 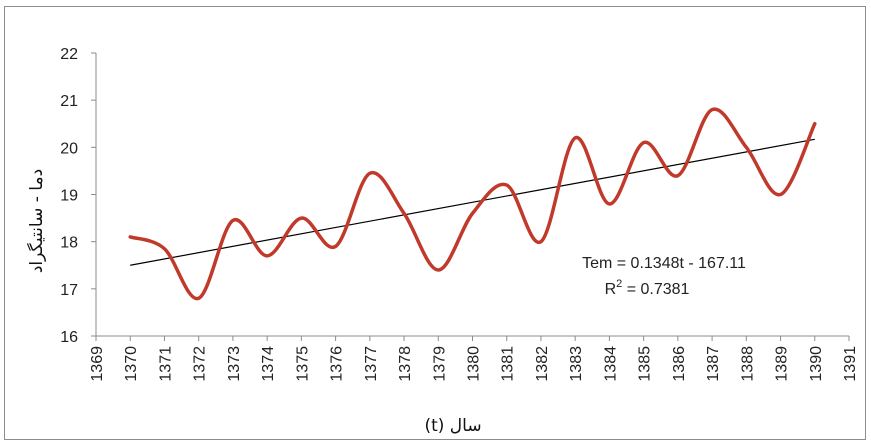 I want to click on r-squared-superscript: 2, so click(x=619, y=284).